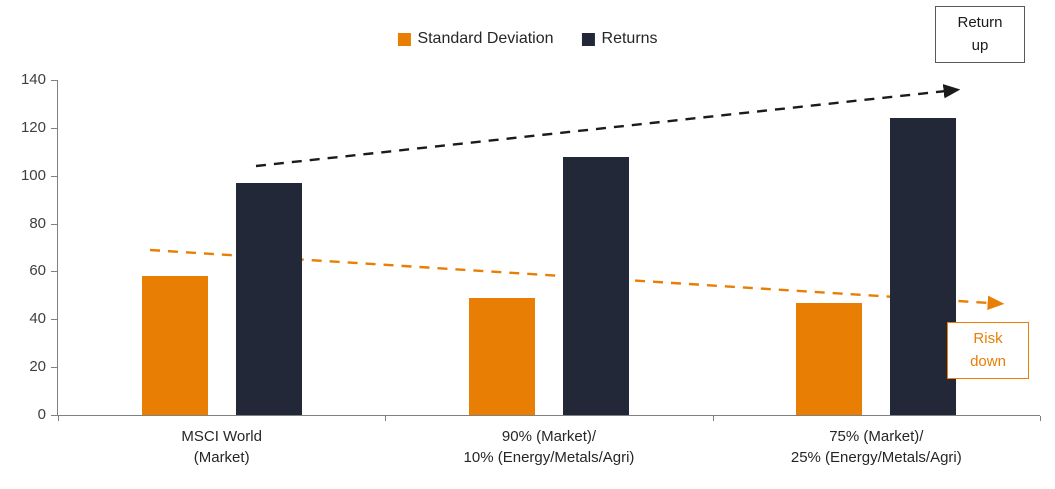 The height and width of the screenshot is (489, 1055). What do you see at coordinates (988, 350) in the screenshot?
I see `risk-down-label: Risk down` at bounding box center [988, 350].